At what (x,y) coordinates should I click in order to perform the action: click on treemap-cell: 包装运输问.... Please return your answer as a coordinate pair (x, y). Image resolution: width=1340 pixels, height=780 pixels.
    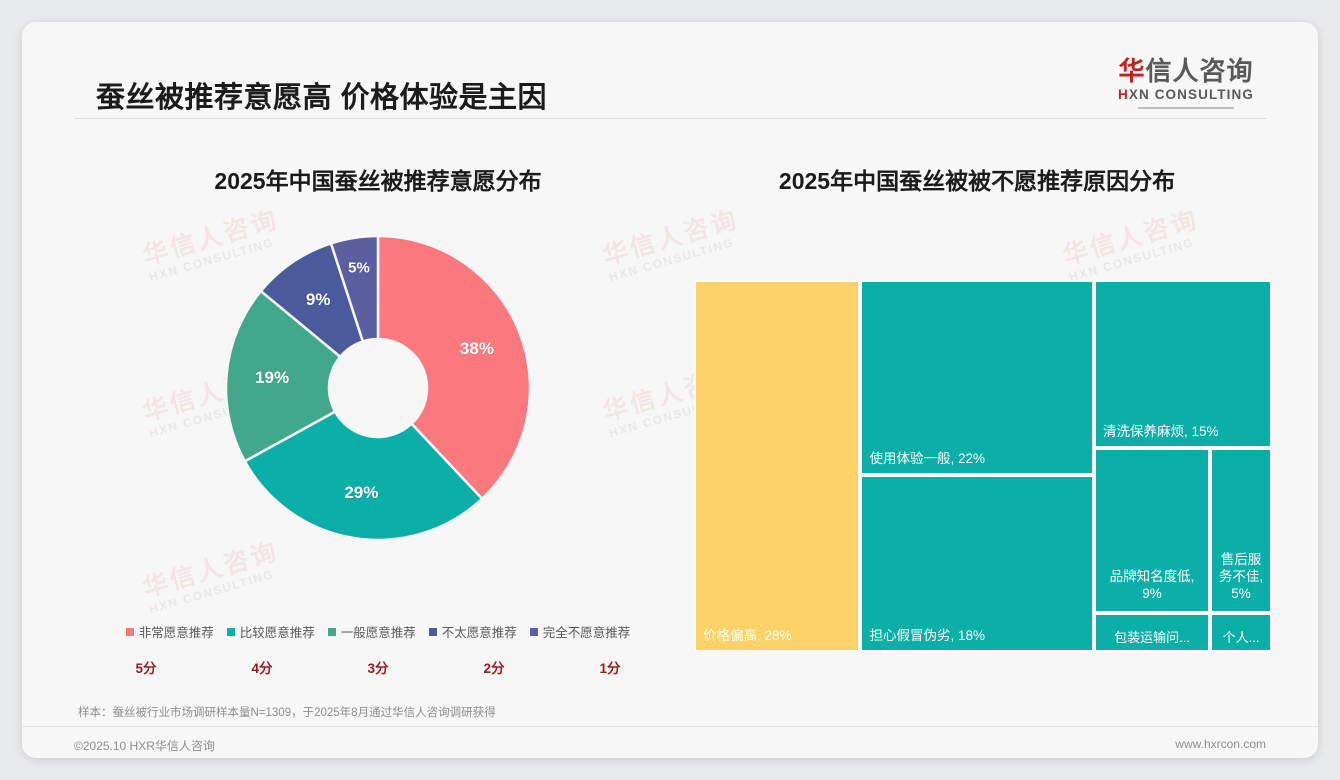
    Looking at the image, I should click on (1152, 632).